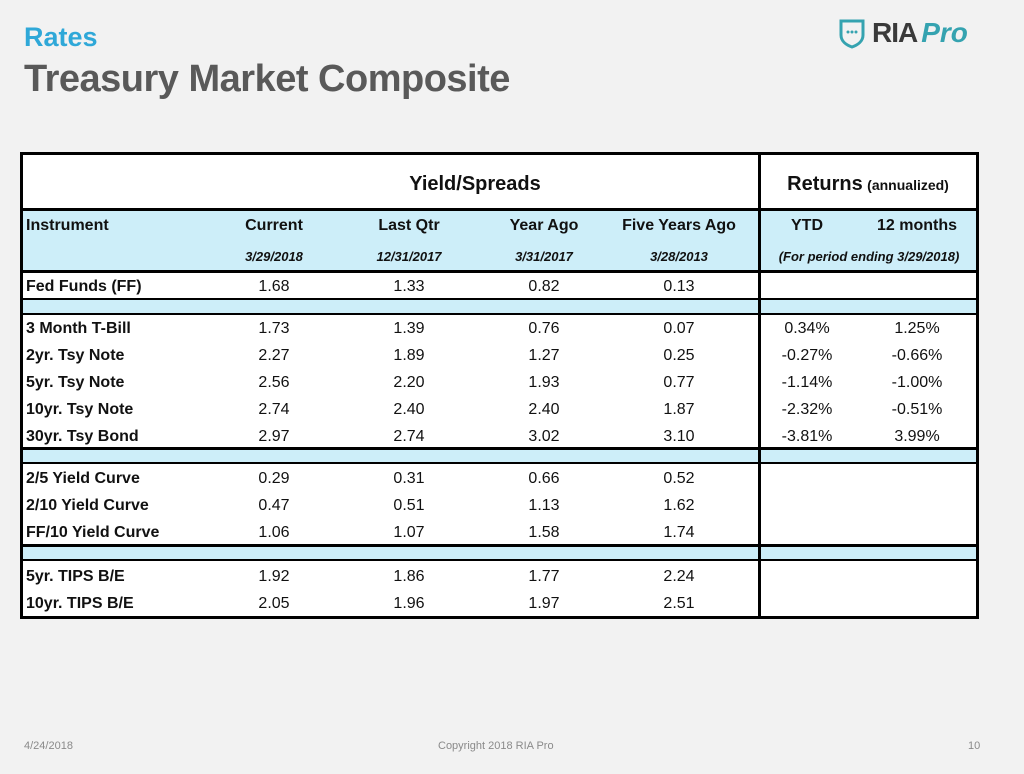 This screenshot has width=1024, height=774. What do you see at coordinates (409, 603) in the screenshot?
I see `table-cell: 1.96` at bounding box center [409, 603].